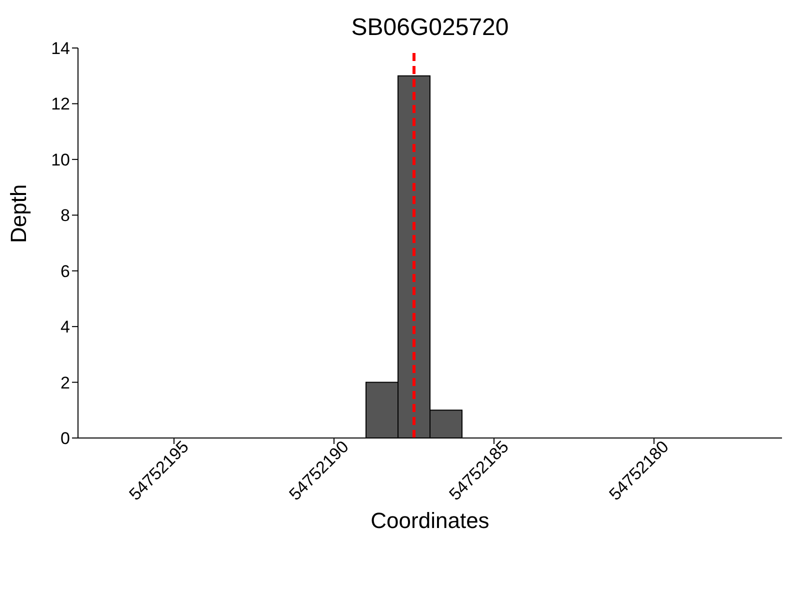  What do you see at coordinates (430, 520) in the screenshot?
I see `x-axis-title: Coordinates` at bounding box center [430, 520].